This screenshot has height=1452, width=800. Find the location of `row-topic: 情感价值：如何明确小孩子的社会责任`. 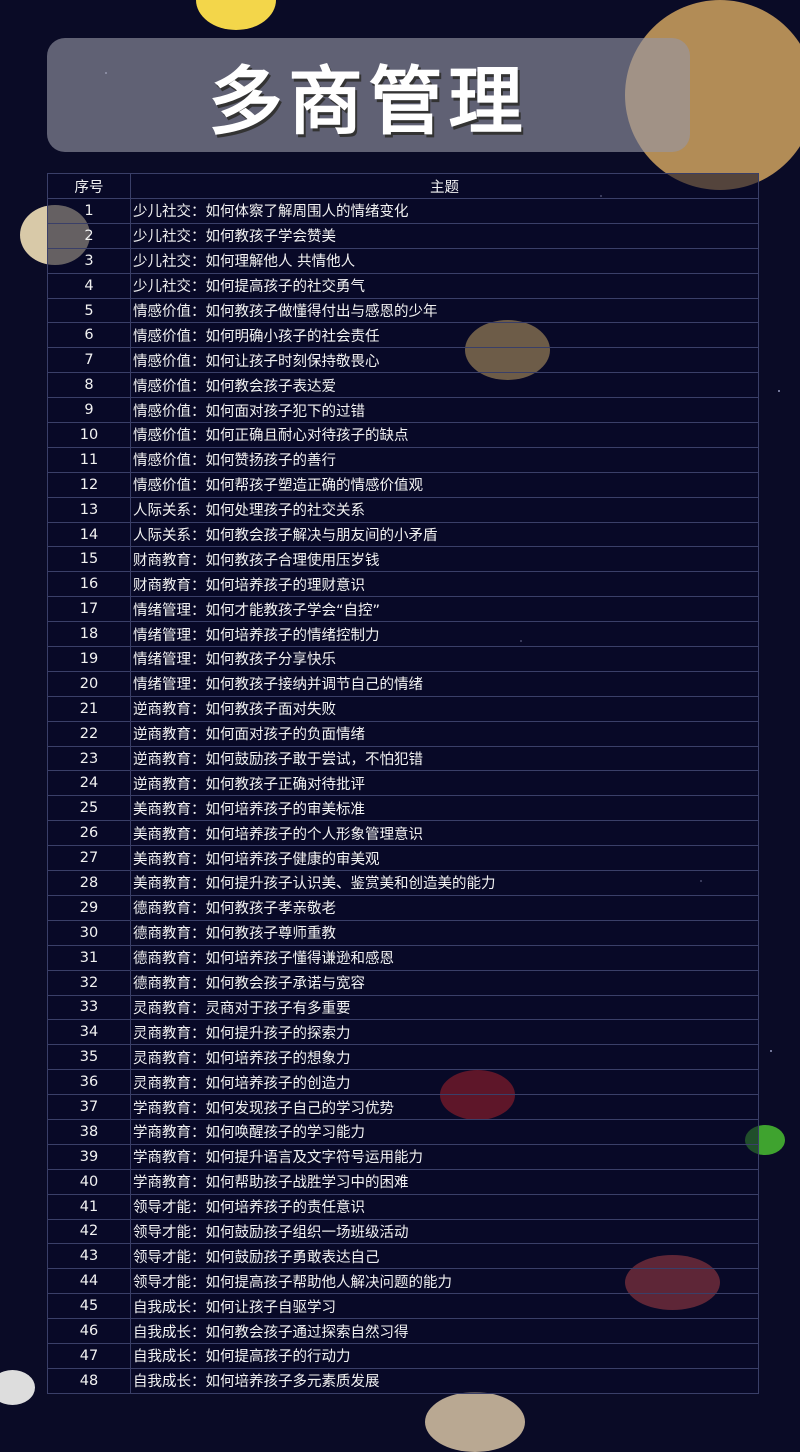

row-topic: 情感价值：如何明确小孩子的社会责任 is located at coordinates (444, 335).